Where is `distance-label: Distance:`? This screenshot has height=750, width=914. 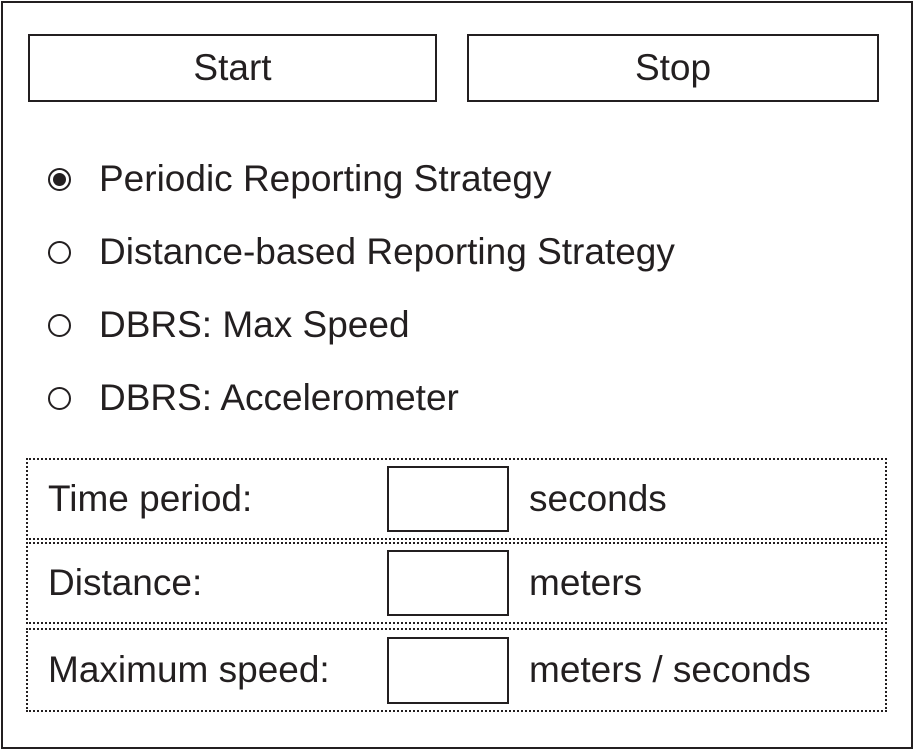 distance-label: Distance: is located at coordinates (125, 582).